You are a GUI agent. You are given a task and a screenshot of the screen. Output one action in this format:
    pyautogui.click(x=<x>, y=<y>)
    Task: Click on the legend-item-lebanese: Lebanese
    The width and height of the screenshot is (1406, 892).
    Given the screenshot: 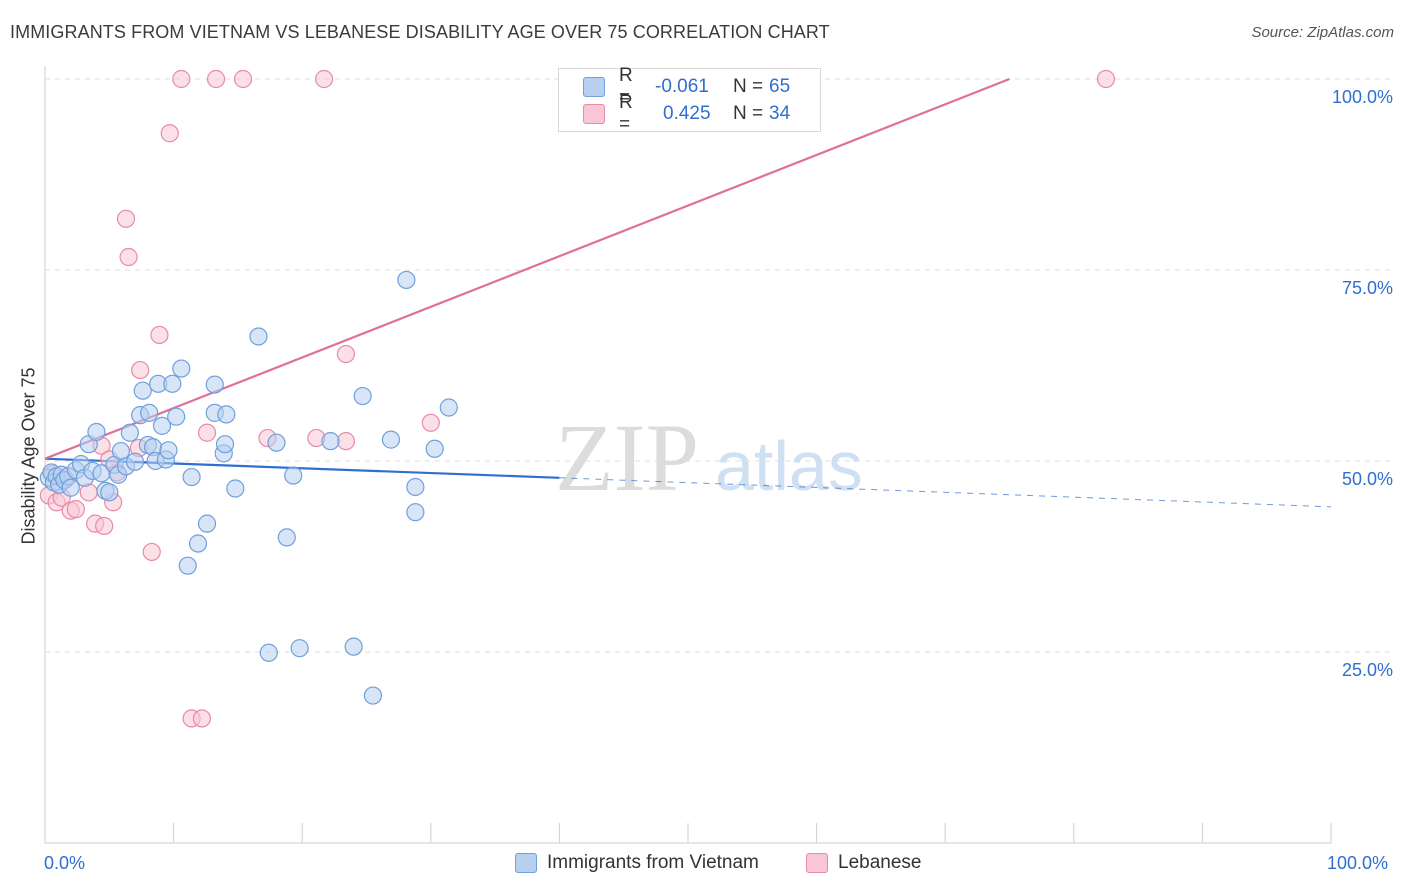 What is the action you would take?
    pyautogui.click(x=863, y=863)
    